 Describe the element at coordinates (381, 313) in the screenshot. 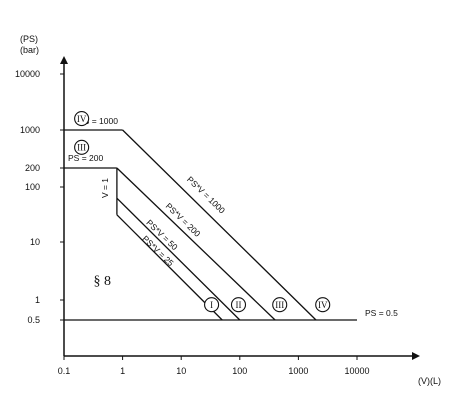

I see `boundary-label: PS = 0.5` at that location.